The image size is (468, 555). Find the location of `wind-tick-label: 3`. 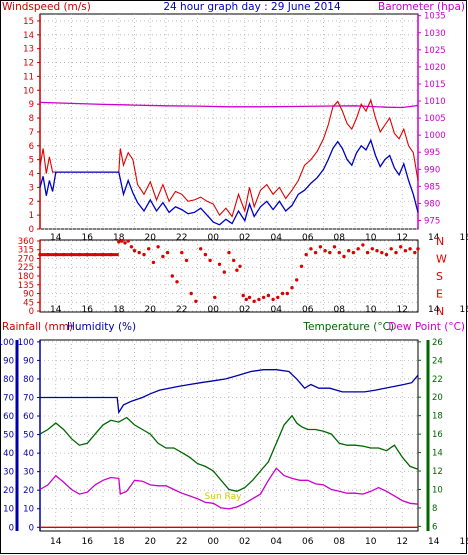

wind-tick-label: 3 is located at coordinates (31, 188).